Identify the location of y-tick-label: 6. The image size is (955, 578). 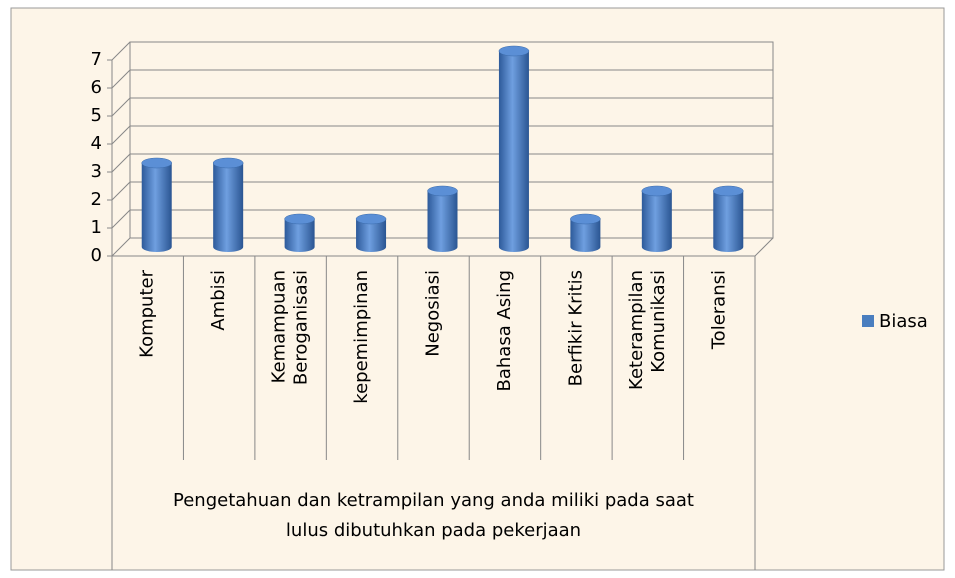
(96, 87).